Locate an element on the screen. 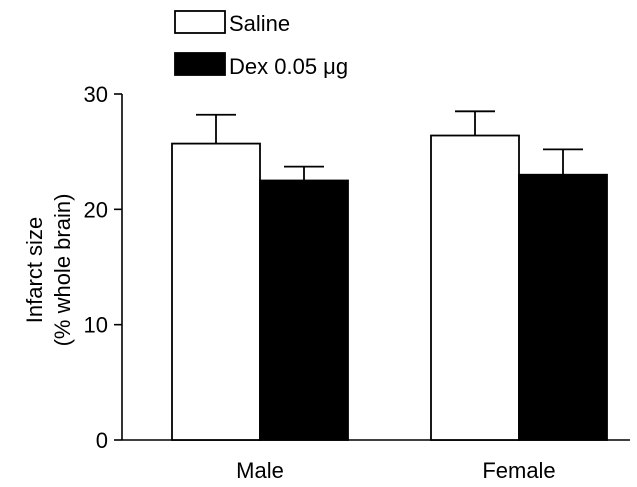 Image resolution: width=637 pixels, height=487 pixels. y-axis-subtitle: (% whole brain) is located at coordinates (62, 270).